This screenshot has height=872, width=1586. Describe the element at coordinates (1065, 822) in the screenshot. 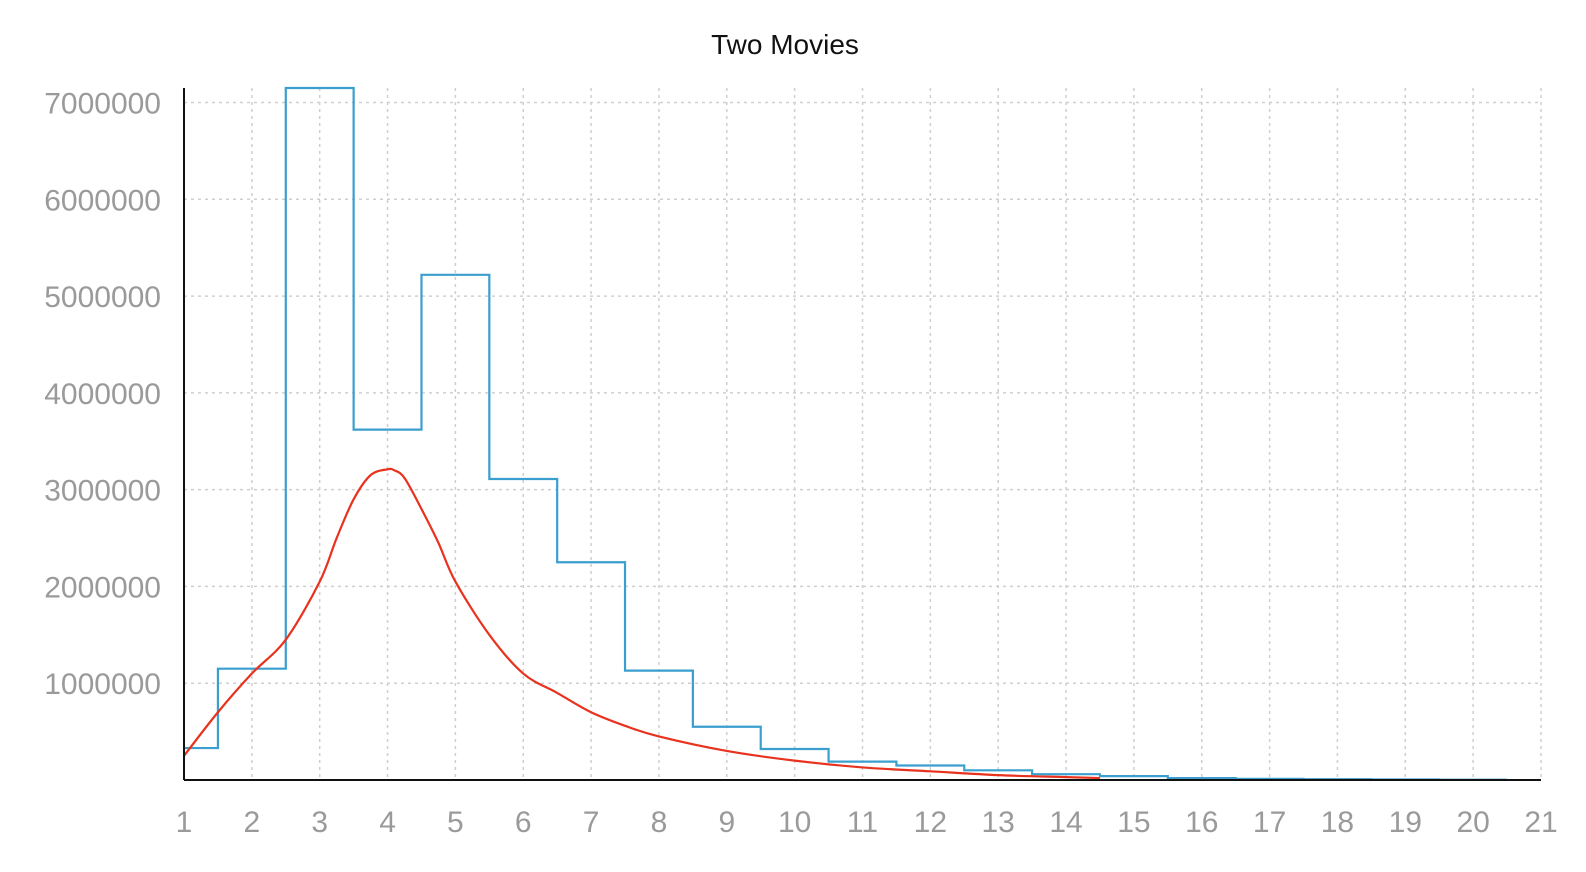

I see `x-tick-label: 14` at that location.